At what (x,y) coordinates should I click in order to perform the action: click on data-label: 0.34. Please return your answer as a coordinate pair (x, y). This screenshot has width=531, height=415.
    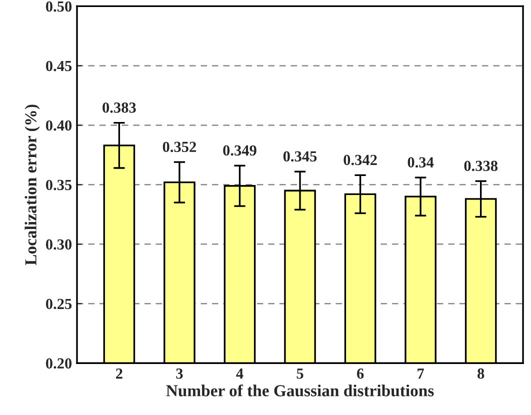
    Looking at the image, I should click on (421, 162).